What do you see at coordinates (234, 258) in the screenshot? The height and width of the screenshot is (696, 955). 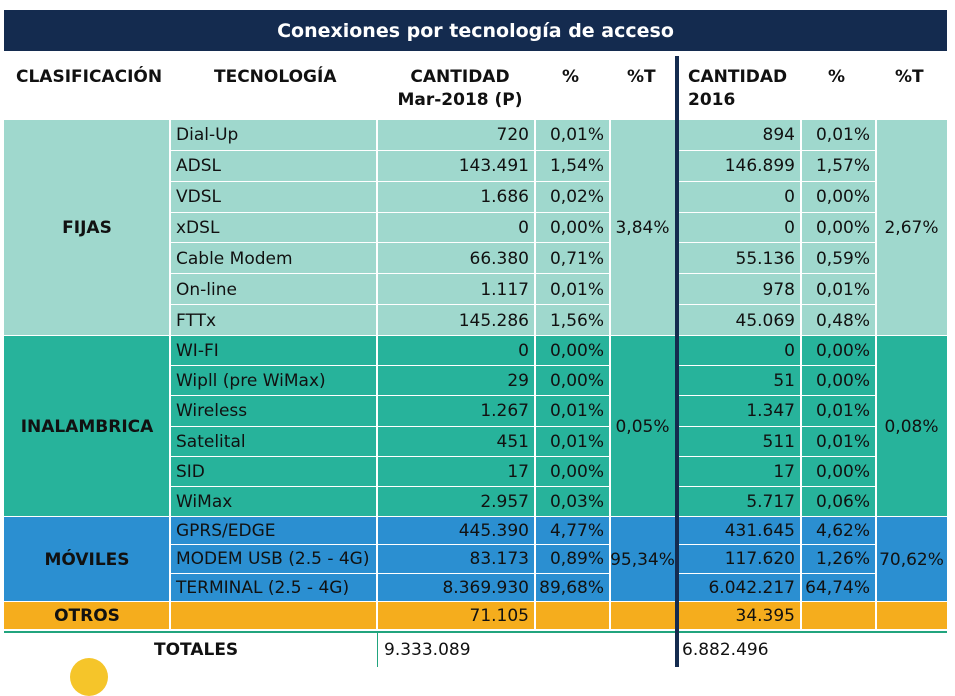 I see `tech-cell: Cable Modem` at bounding box center [234, 258].